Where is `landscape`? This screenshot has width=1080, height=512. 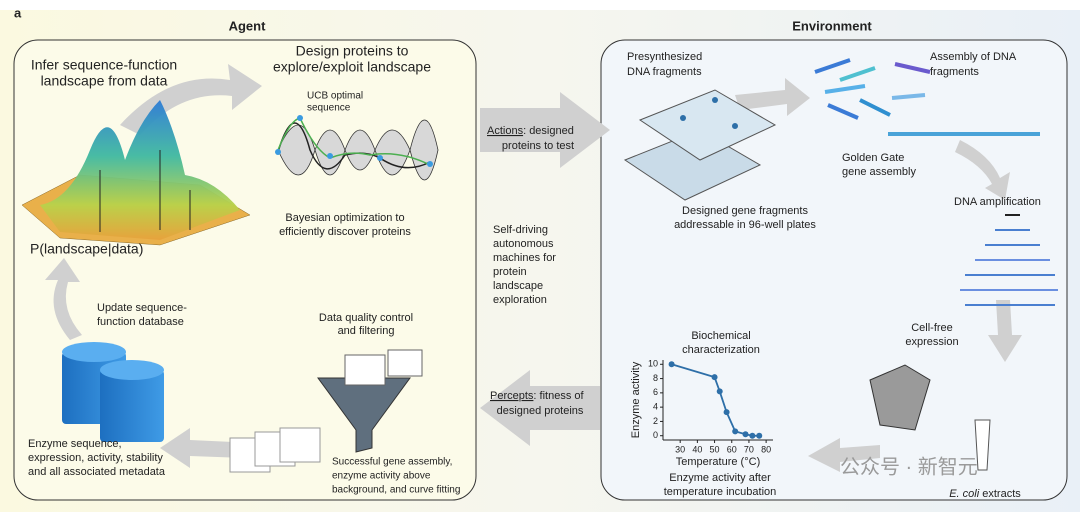
landscape is located at coordinates (136, 173).